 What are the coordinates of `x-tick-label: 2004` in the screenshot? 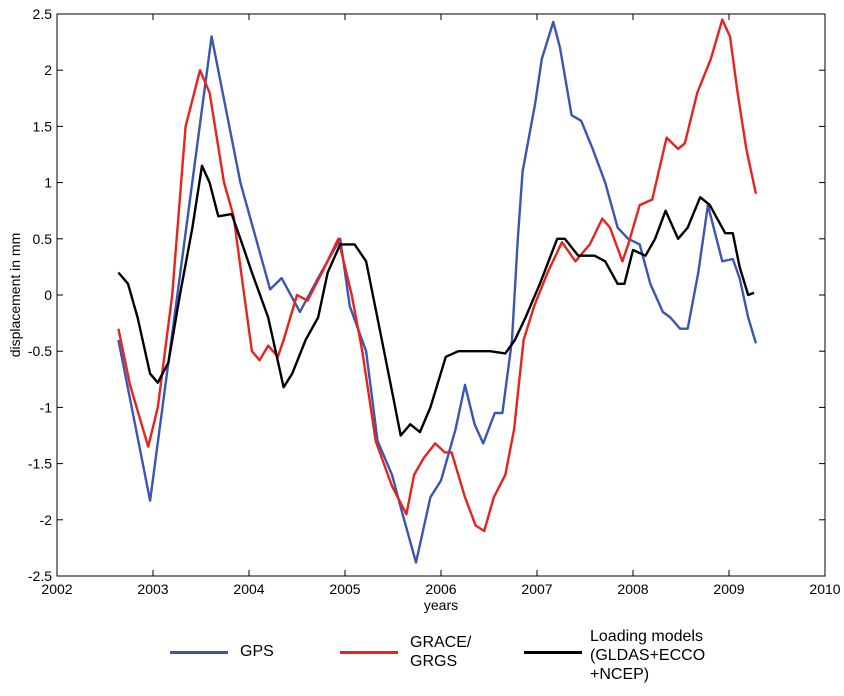 It's located at (248, 589).